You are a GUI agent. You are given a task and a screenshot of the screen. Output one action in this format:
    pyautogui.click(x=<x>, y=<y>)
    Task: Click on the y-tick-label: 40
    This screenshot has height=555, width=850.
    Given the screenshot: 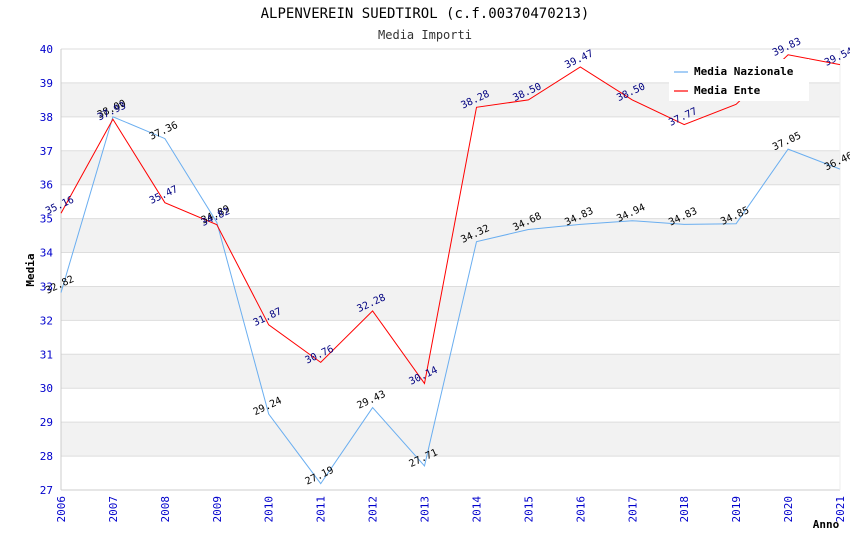 What is the action you would take?
    pyautogui.click(x=46, y=49)
    